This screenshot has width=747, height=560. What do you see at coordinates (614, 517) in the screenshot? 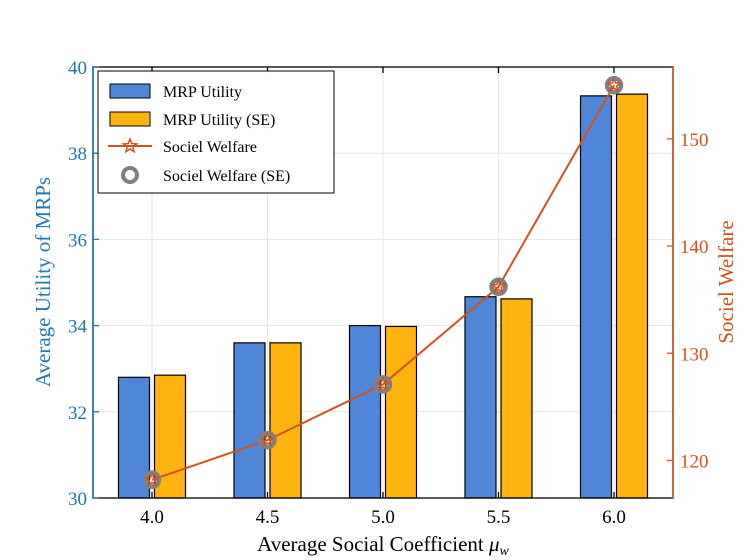
I see `x-tick-label: 6.0` at bounding box center [614, 517].